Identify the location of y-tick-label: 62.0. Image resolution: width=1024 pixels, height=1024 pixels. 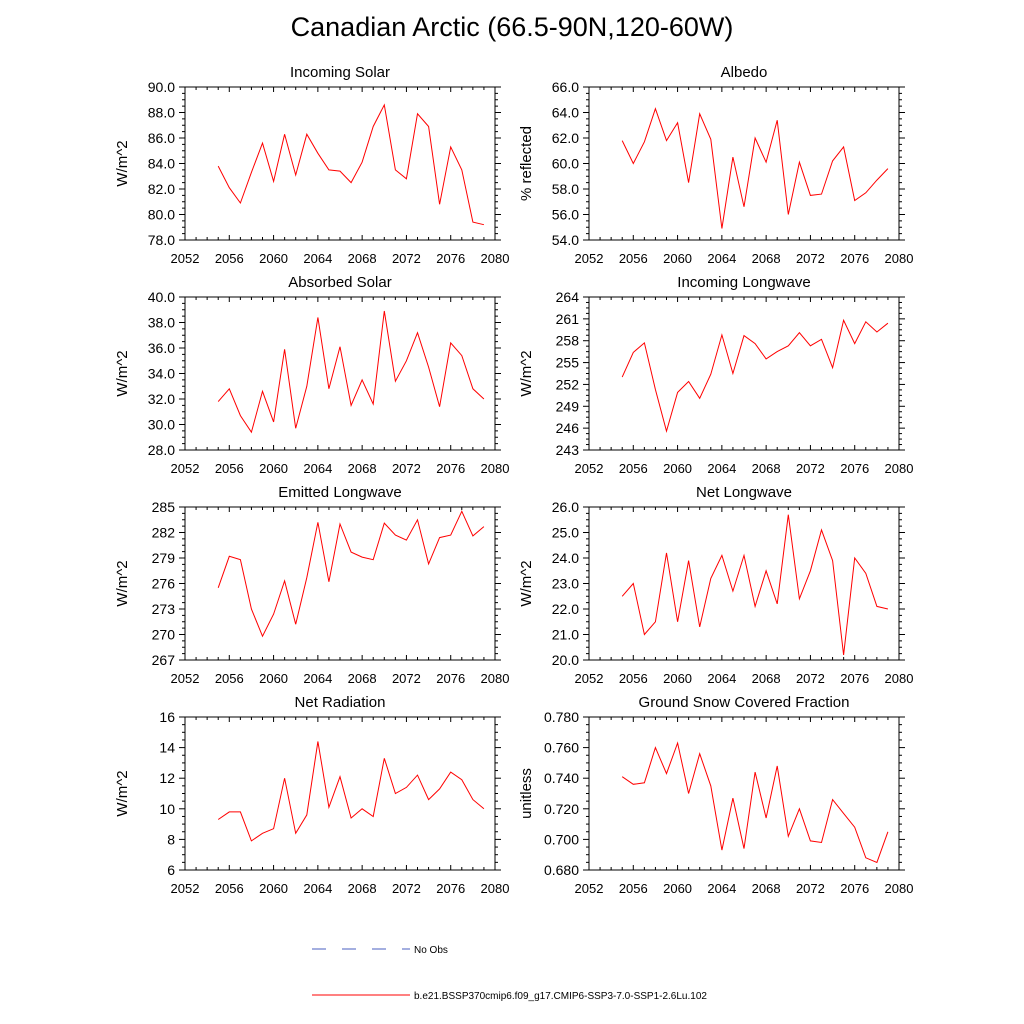
(565, 138).